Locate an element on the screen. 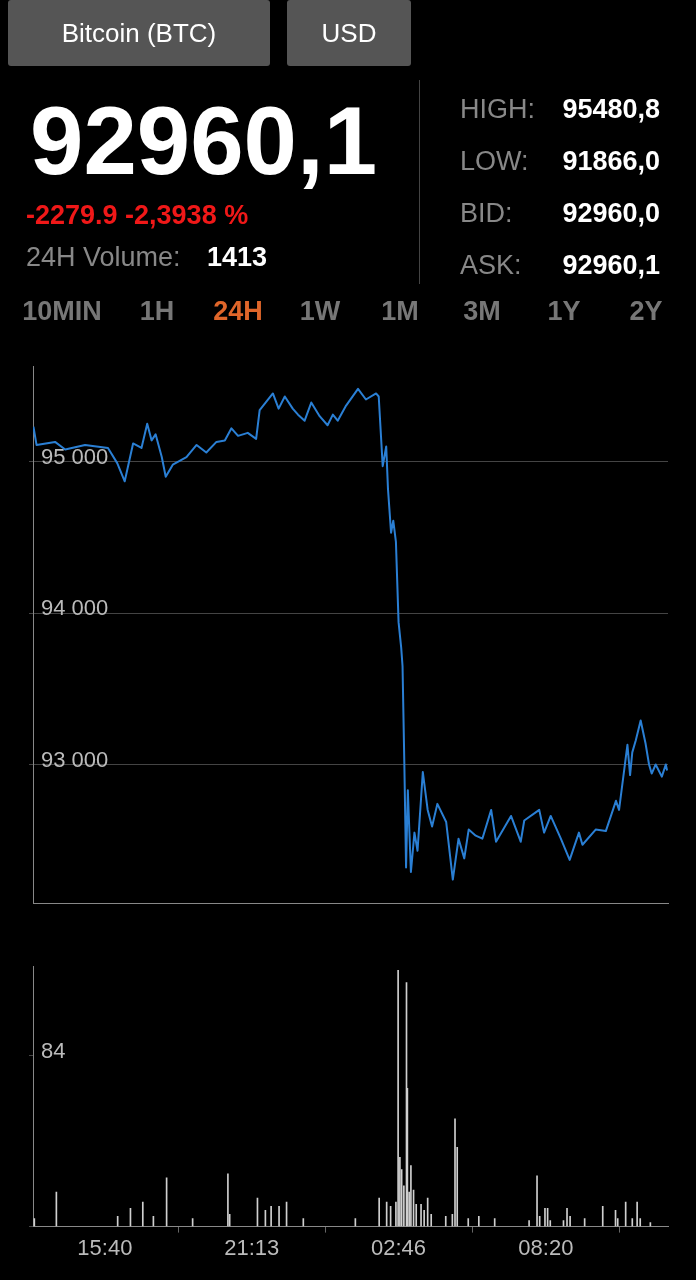 This screenshot has width=696, height=1280. text: ASK: is located at coordinates (491, 265).